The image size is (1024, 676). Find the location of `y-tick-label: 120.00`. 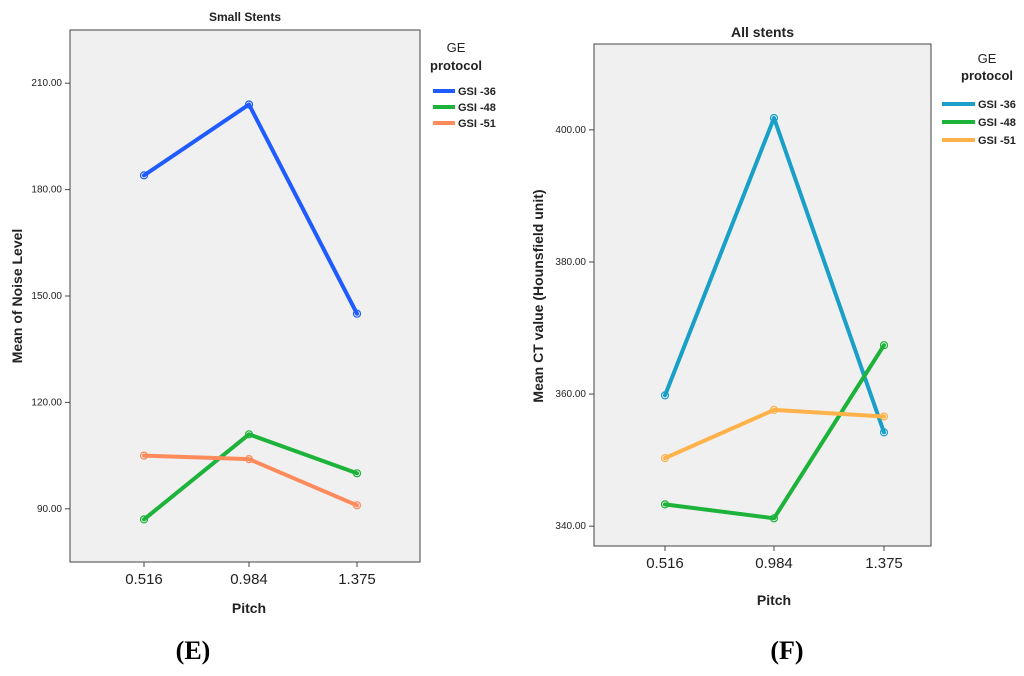

y-tick-label: 120.00 is located at coordinates (46, 402).